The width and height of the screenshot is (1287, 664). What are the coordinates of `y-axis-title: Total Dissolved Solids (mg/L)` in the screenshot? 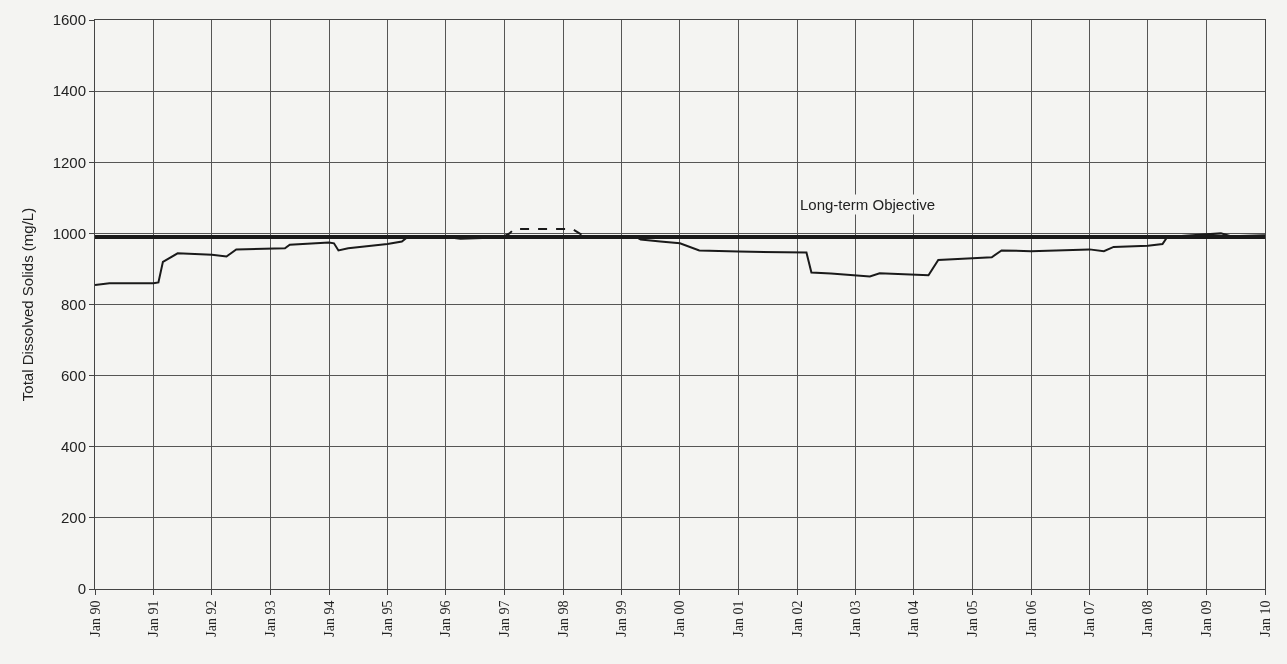 It's located at (27, 304).